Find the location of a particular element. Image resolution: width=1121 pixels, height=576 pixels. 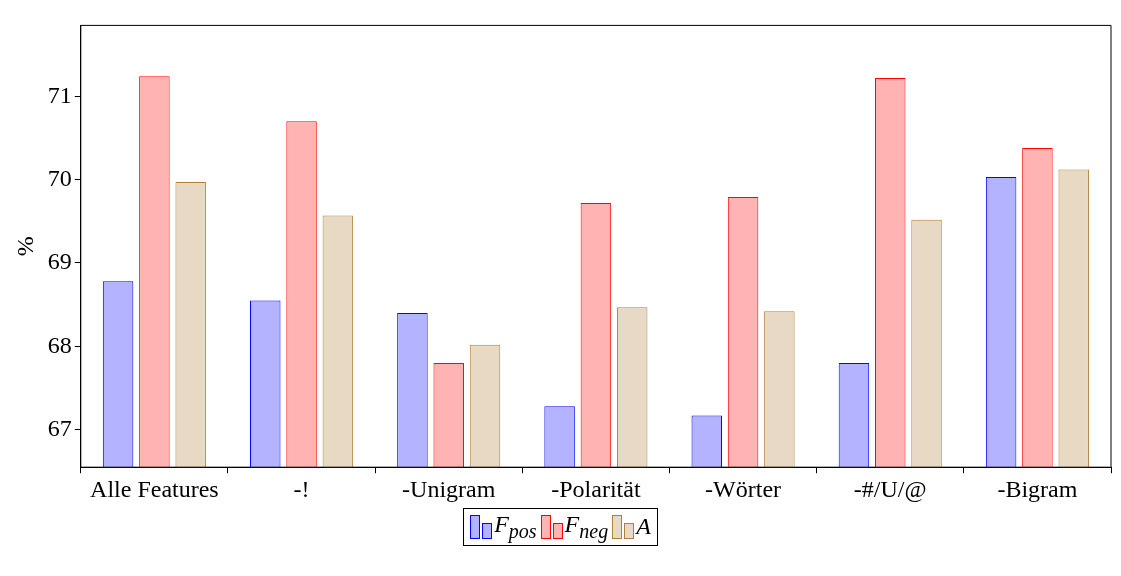

y-tick-label: 69 is located at coordinates (59, 261).